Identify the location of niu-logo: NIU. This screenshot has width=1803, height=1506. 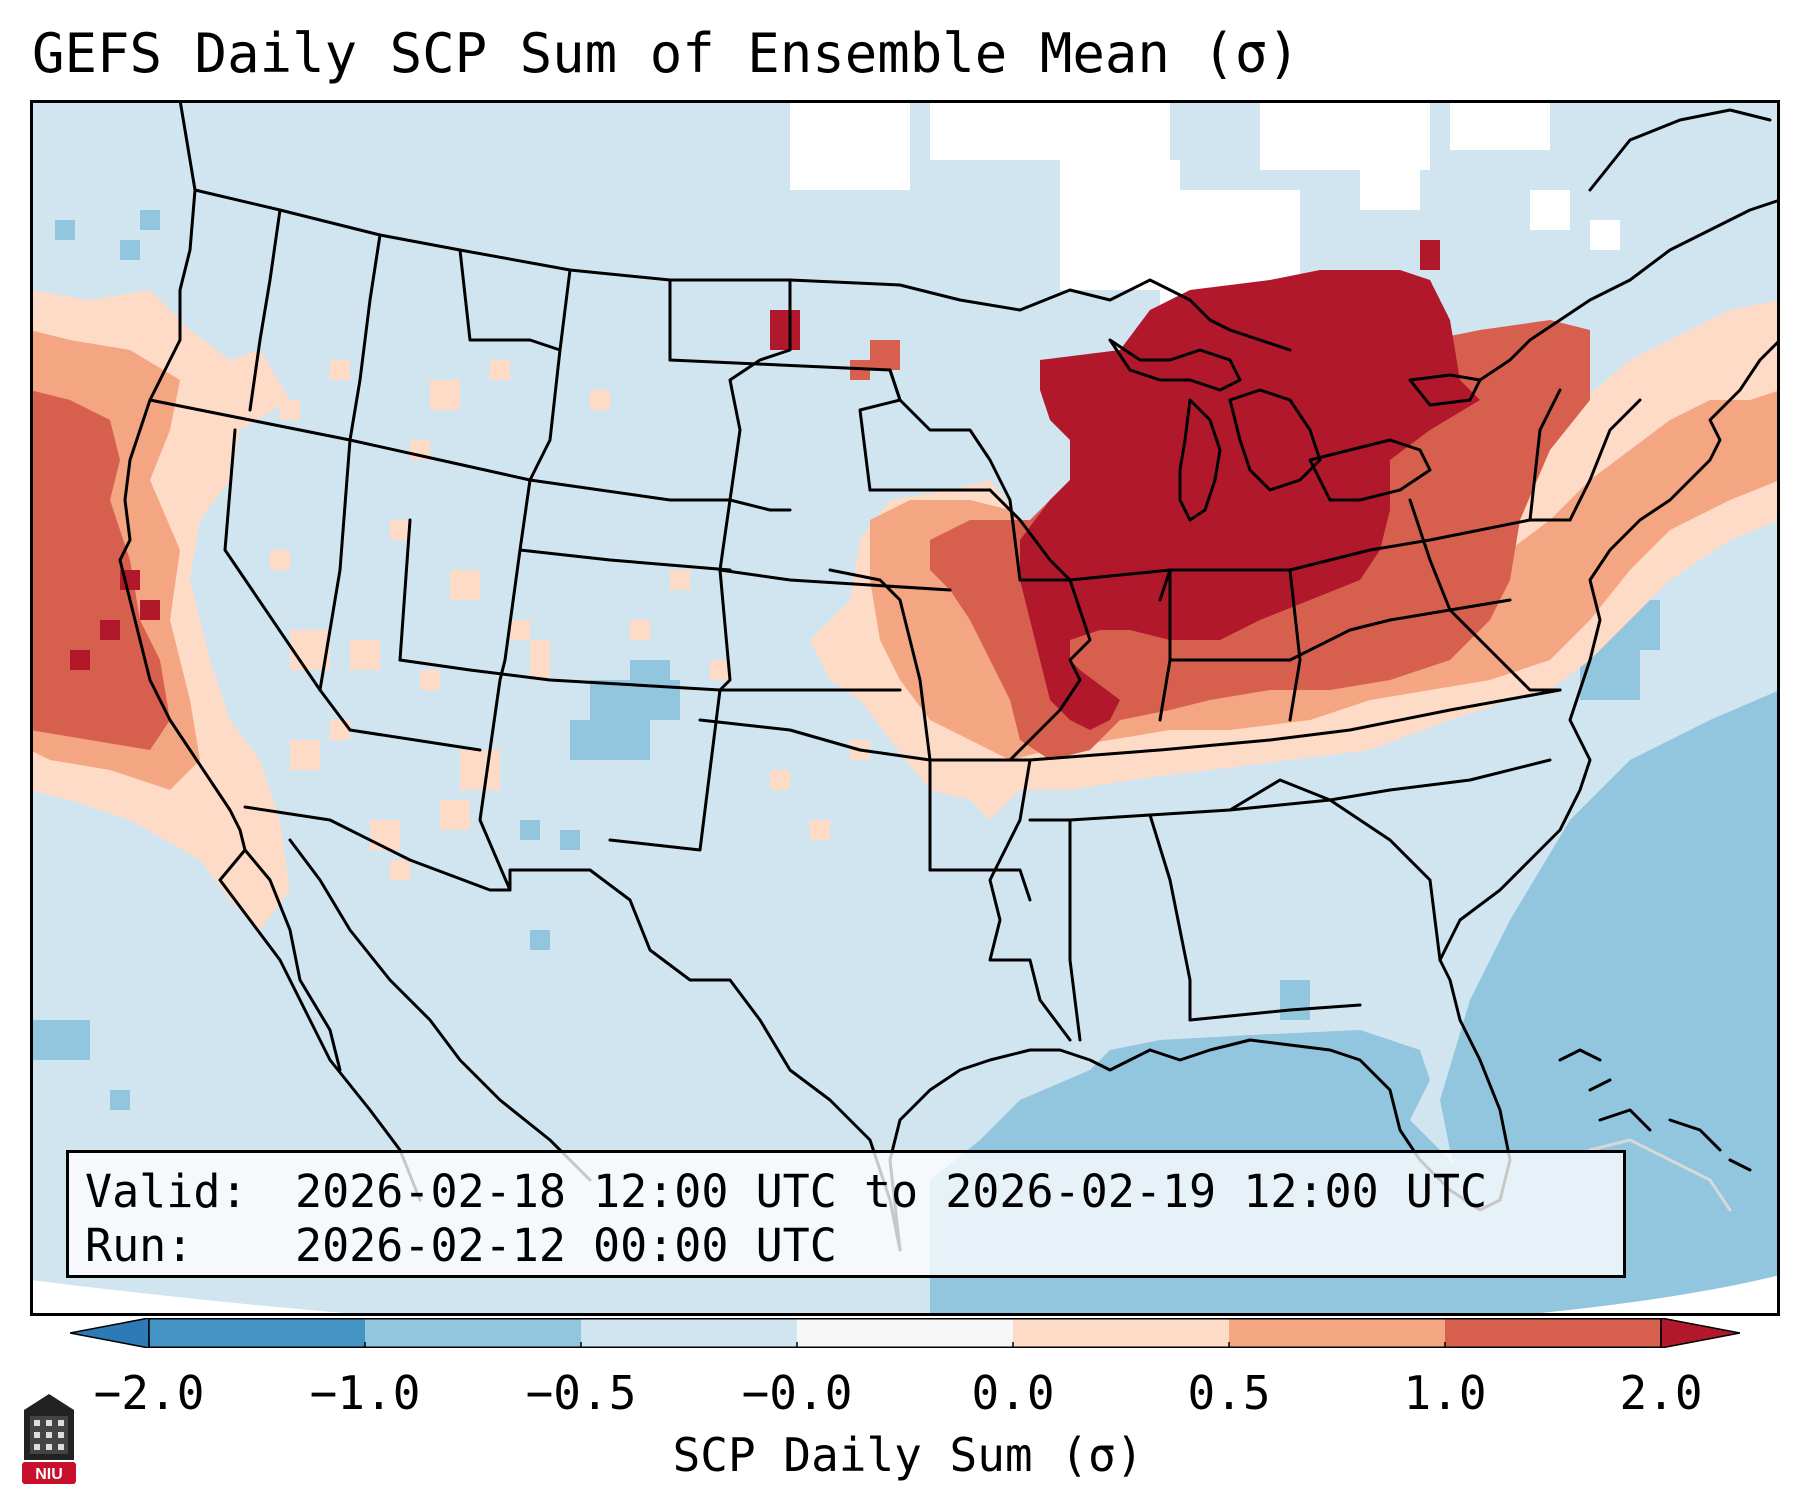
(49, 1439).